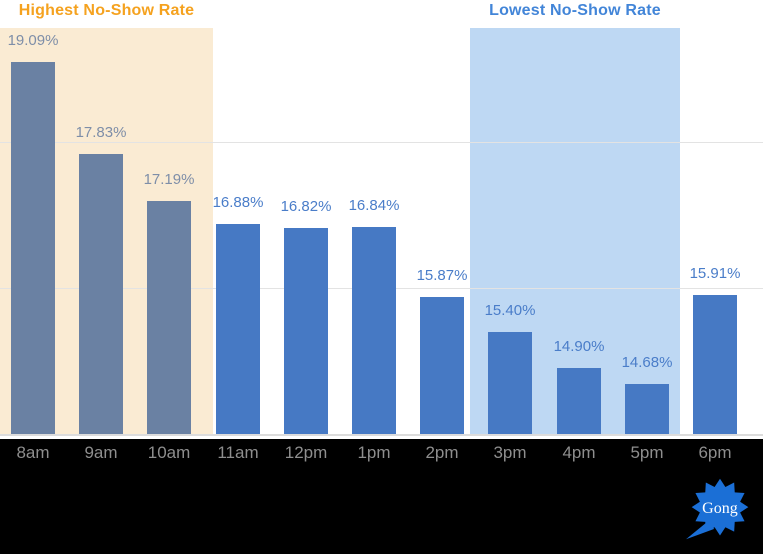 The width and height of the screenshot is (763, 554). What do you see at coordinates (647, 452) in the screenshot?
I see `x-tick-5pm: 5pm` at bounding box center [647, 452].